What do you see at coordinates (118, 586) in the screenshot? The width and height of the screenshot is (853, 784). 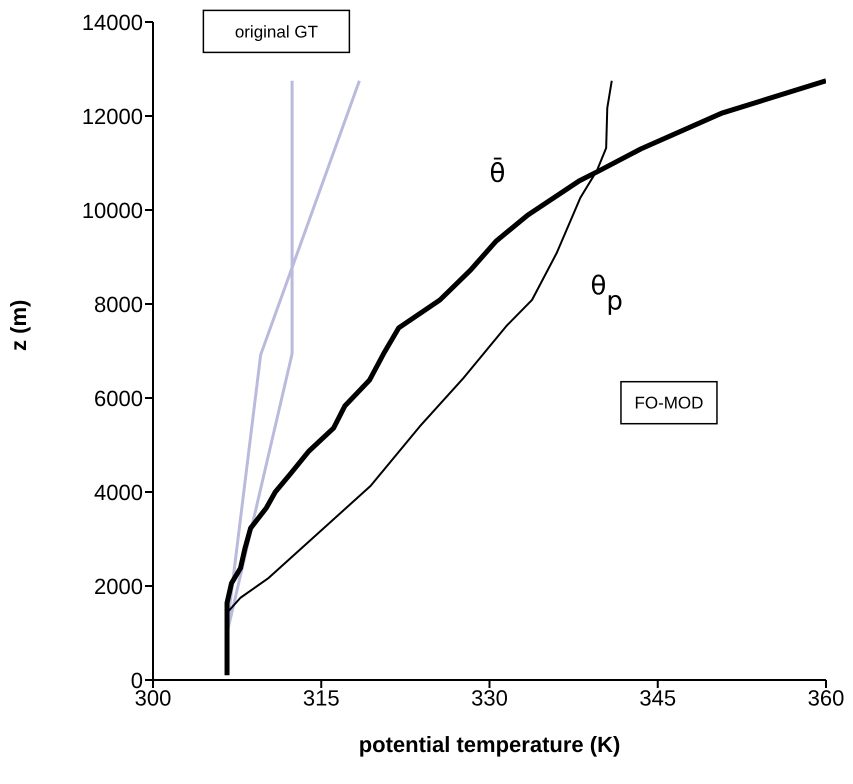 I see `y-tick-label: 2000` at bounding box center [118, 586].